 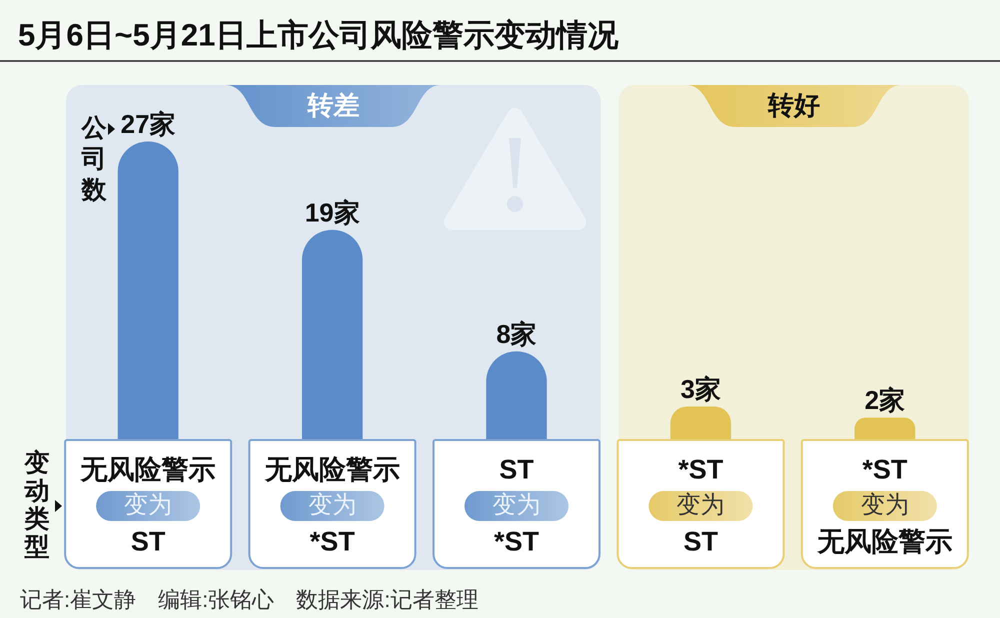 What do you see at coordinates (332, 505) in the screenshot?
I see `x-tick-label: 无风险警示变为*ST` at bounding box center [332, 505].